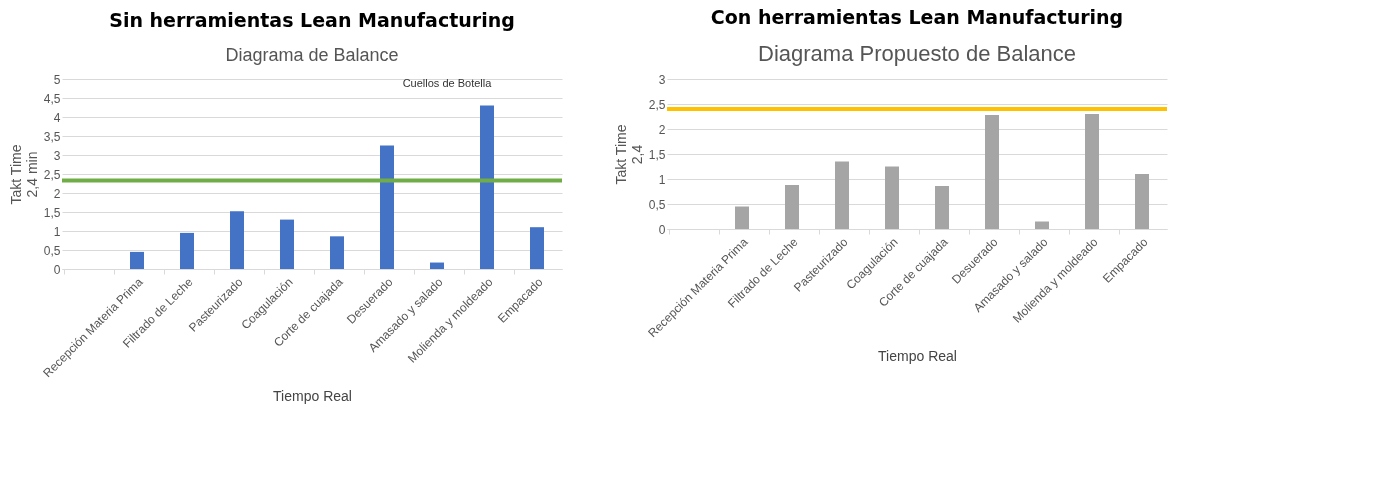 The width and height of the screenshot is (1389, 496). Describe the element at coordinates (917, 17) in the screenshot. I see `chart-title: Con herramientas Lean Manufacturing` at that location.